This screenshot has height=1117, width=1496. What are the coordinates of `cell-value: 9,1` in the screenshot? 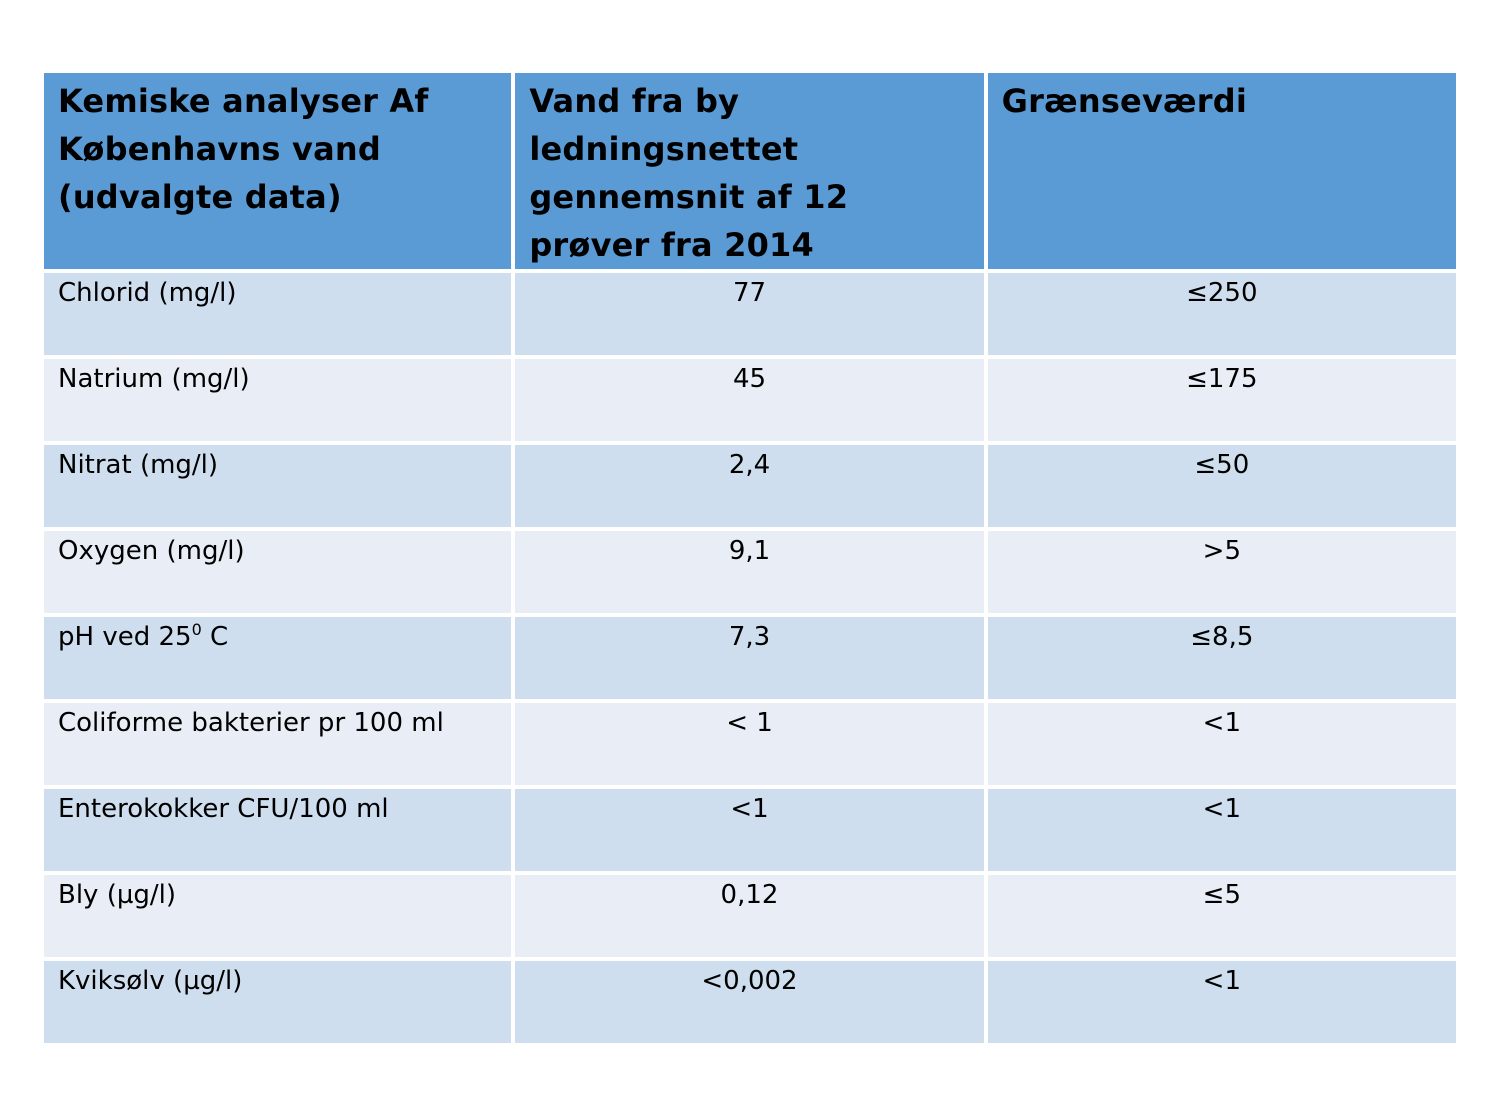 It's located at (749, 572).